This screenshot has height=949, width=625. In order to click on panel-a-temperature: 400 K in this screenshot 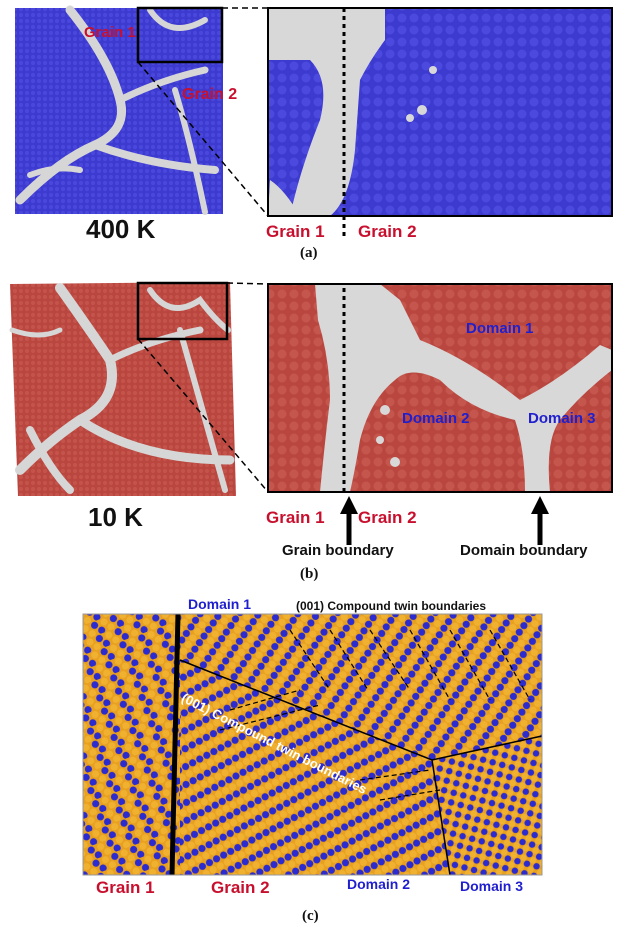, I will do `click(121, 229)`.